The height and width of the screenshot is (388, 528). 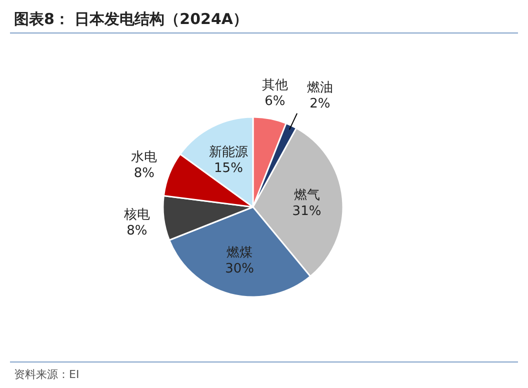 I want to click on data-label: 6%, so click(x=275, y=102).